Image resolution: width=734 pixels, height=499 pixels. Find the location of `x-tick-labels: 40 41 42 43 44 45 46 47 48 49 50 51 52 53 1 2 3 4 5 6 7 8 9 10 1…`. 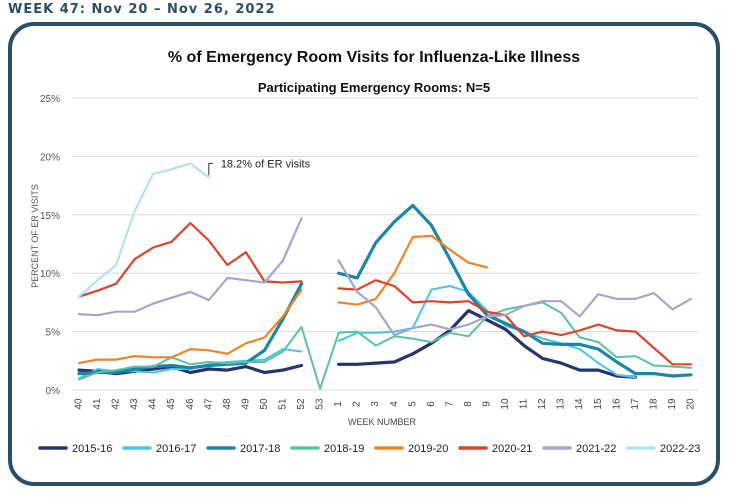

x-tick-labels: 40 41 42 43 44 45 46 47 48 49 50 51 52 53 1 2 3 4 5 6 7 8 9 10 1… is located at coordinates (385, 404).